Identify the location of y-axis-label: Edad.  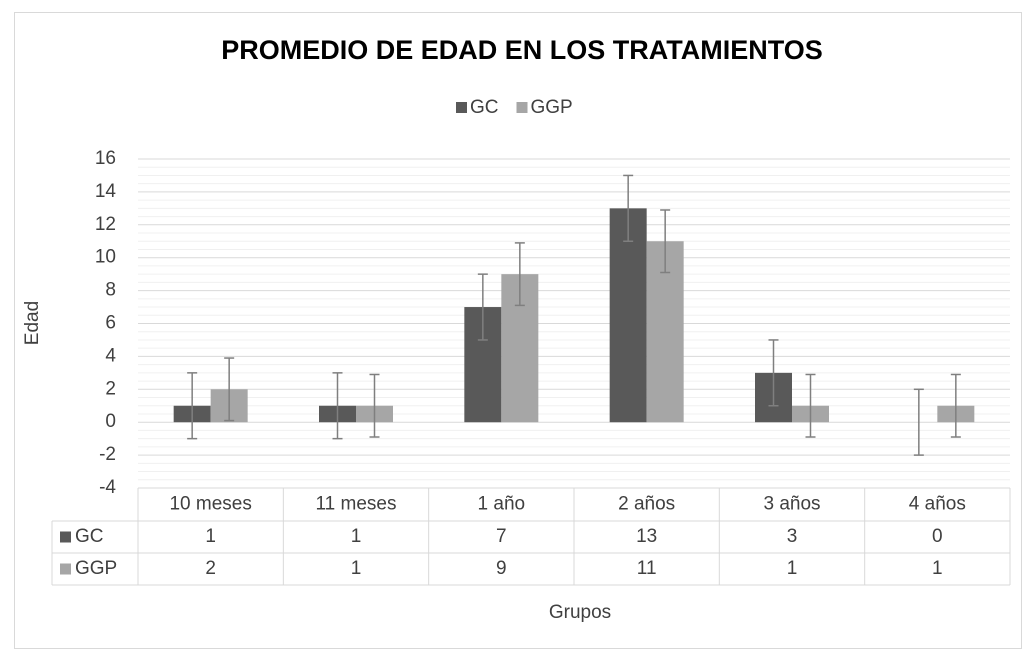
(32, 323).